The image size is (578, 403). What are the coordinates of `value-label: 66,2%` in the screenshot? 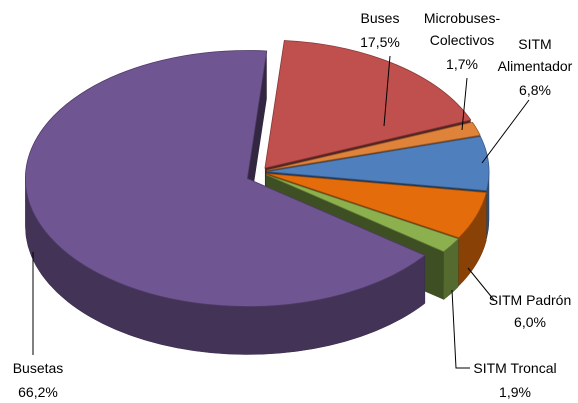 It's located at (38, 392).